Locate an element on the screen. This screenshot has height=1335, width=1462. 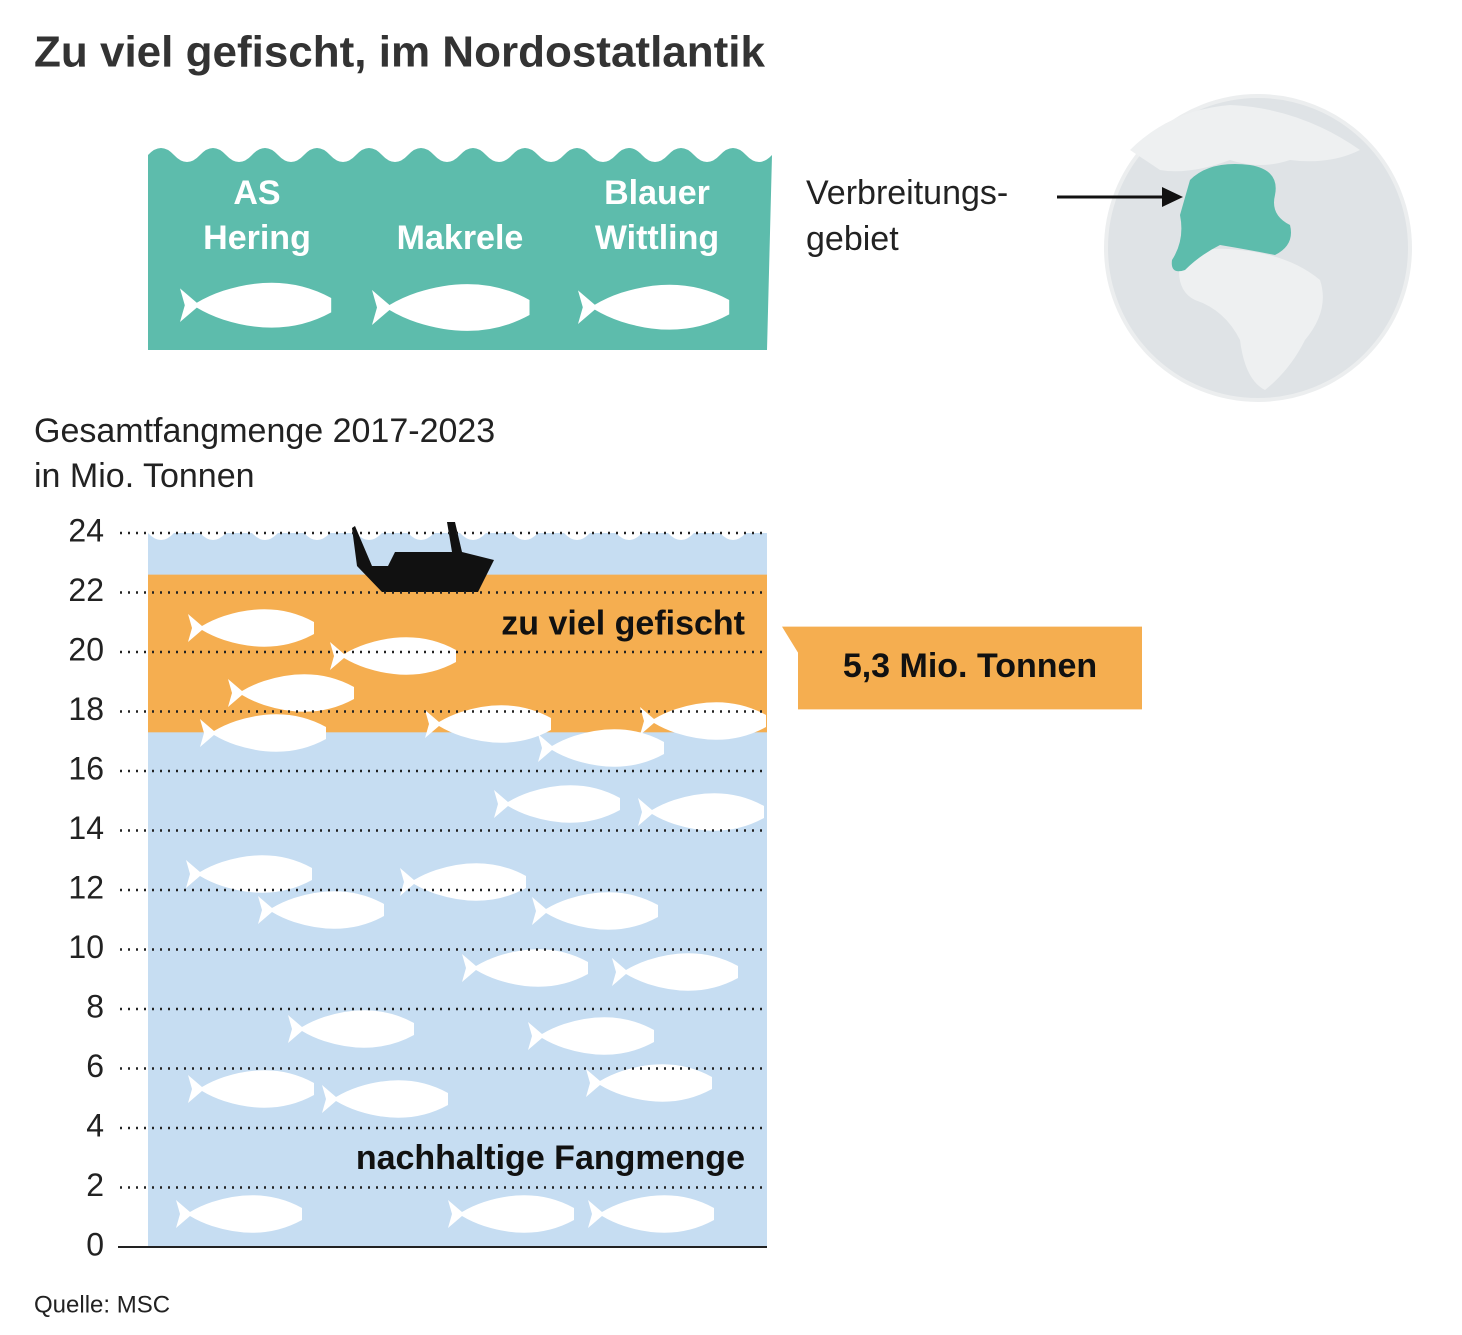
bar-segment is located at coordinates (457, 653).